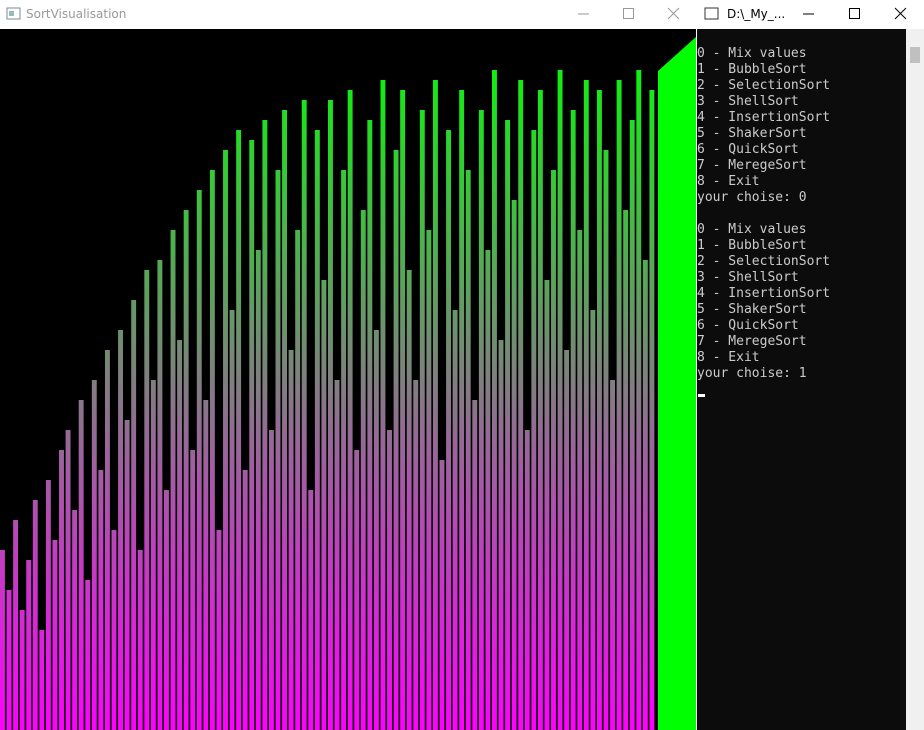 The height and width of the screenshot is (730, 924). Describe the element at coordinates (915, 379) in the screenshot. I see `scrollbar` at that location.